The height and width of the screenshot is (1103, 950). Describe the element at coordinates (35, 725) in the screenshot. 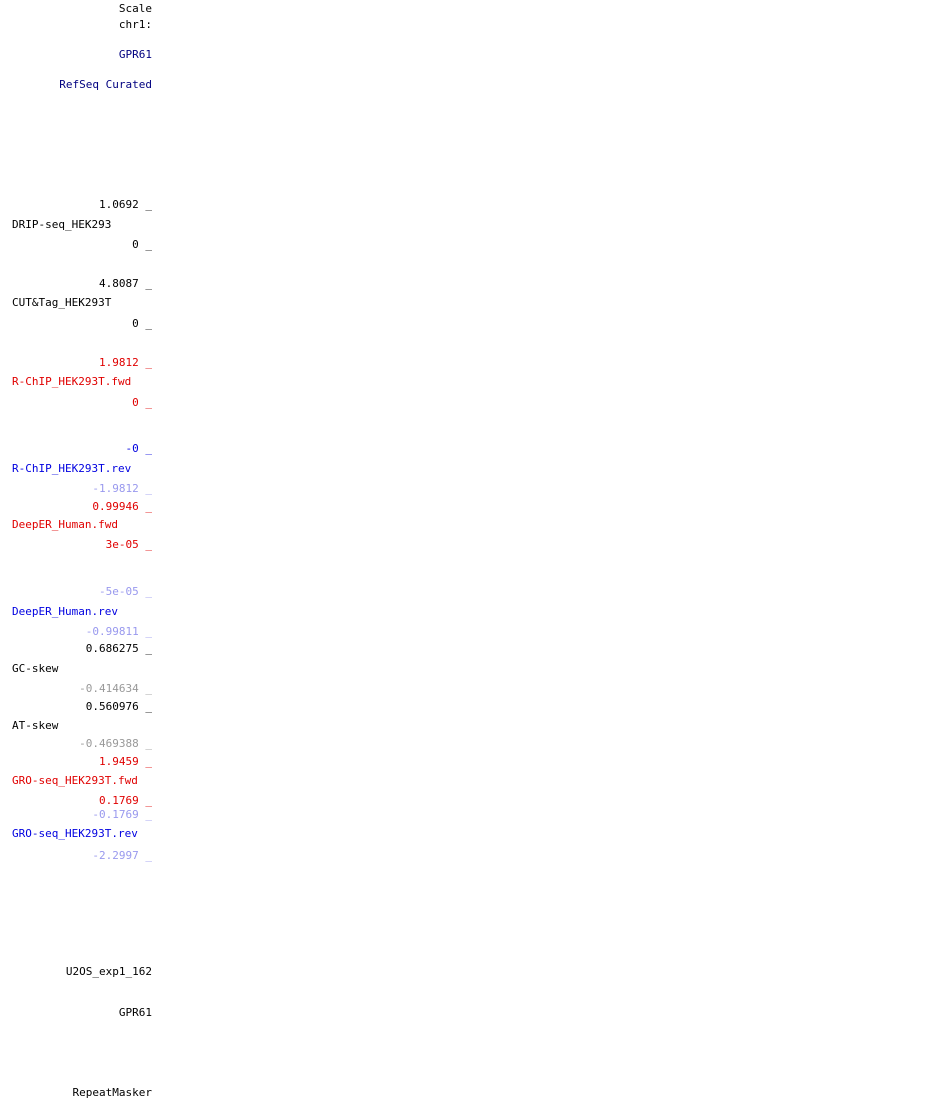

I see `track-name-at-skew: AT-skew` at that location.